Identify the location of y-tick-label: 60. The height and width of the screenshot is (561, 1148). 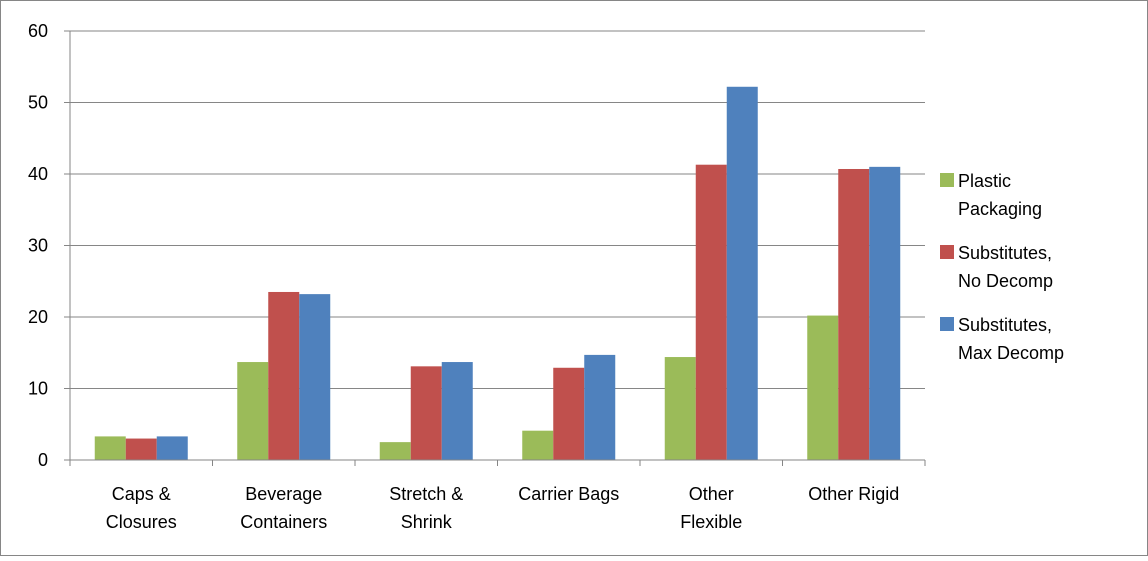
(38, 31).